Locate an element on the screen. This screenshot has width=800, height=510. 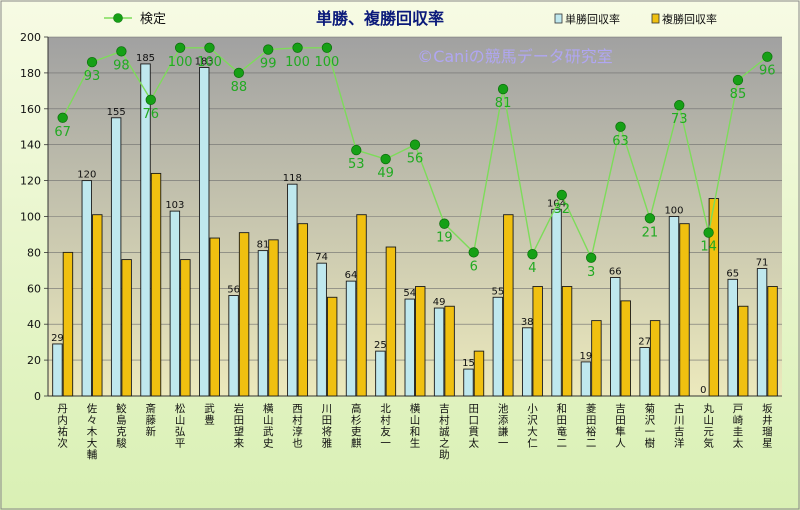
bar-value-label: 81 is located at coordinates (263, 245).